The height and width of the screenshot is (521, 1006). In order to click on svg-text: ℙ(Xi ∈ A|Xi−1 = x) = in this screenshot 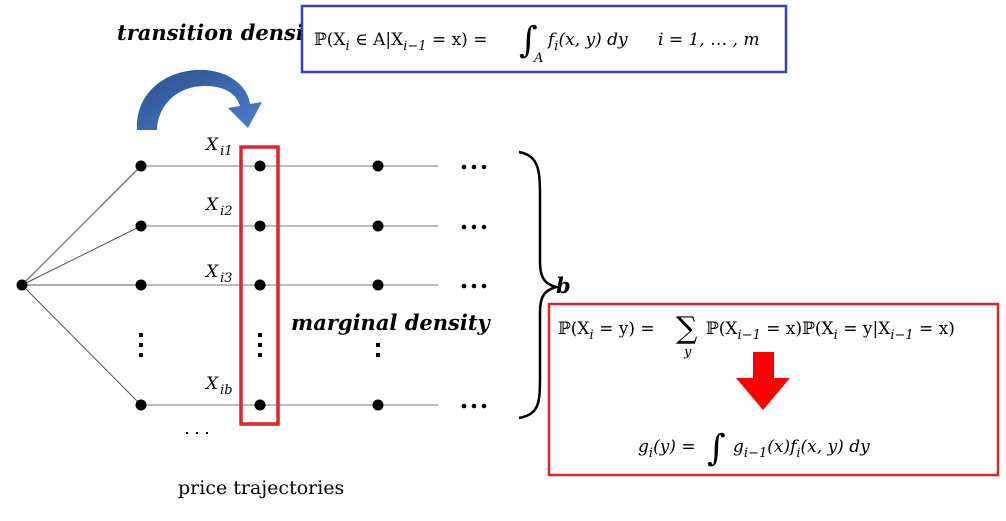, I will do `click(400, 42)`.